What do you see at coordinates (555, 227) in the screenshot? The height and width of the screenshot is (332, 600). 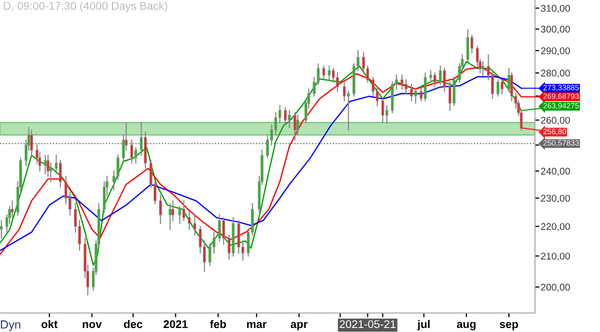 I see `y-tick-label: 220,00` at bounding box center [555, 227].